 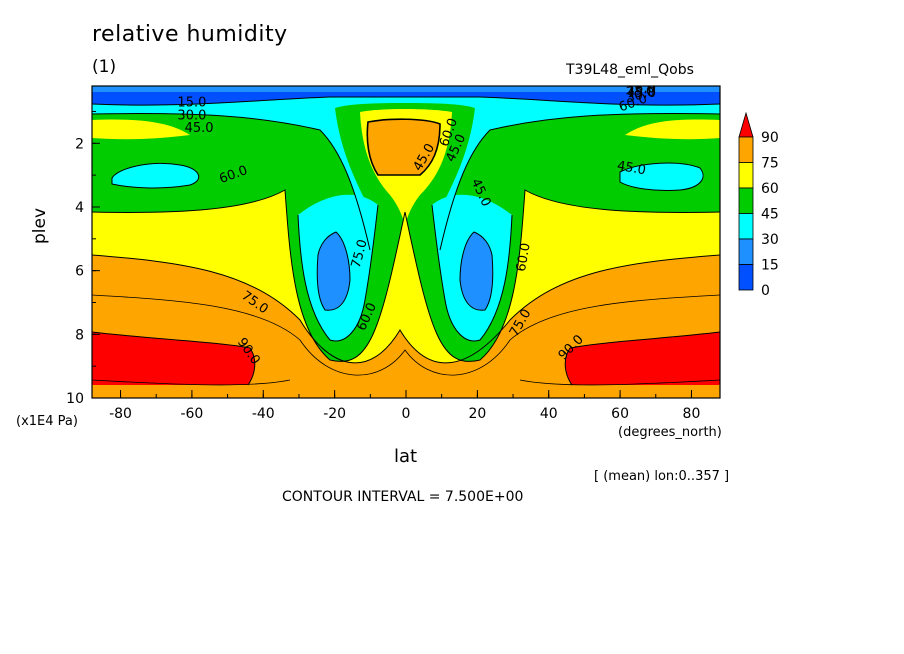 What do you see at coordinates (476, 271) in the screenshot?
I see `fill-blue-right-core` at bounding box center [476, 271].